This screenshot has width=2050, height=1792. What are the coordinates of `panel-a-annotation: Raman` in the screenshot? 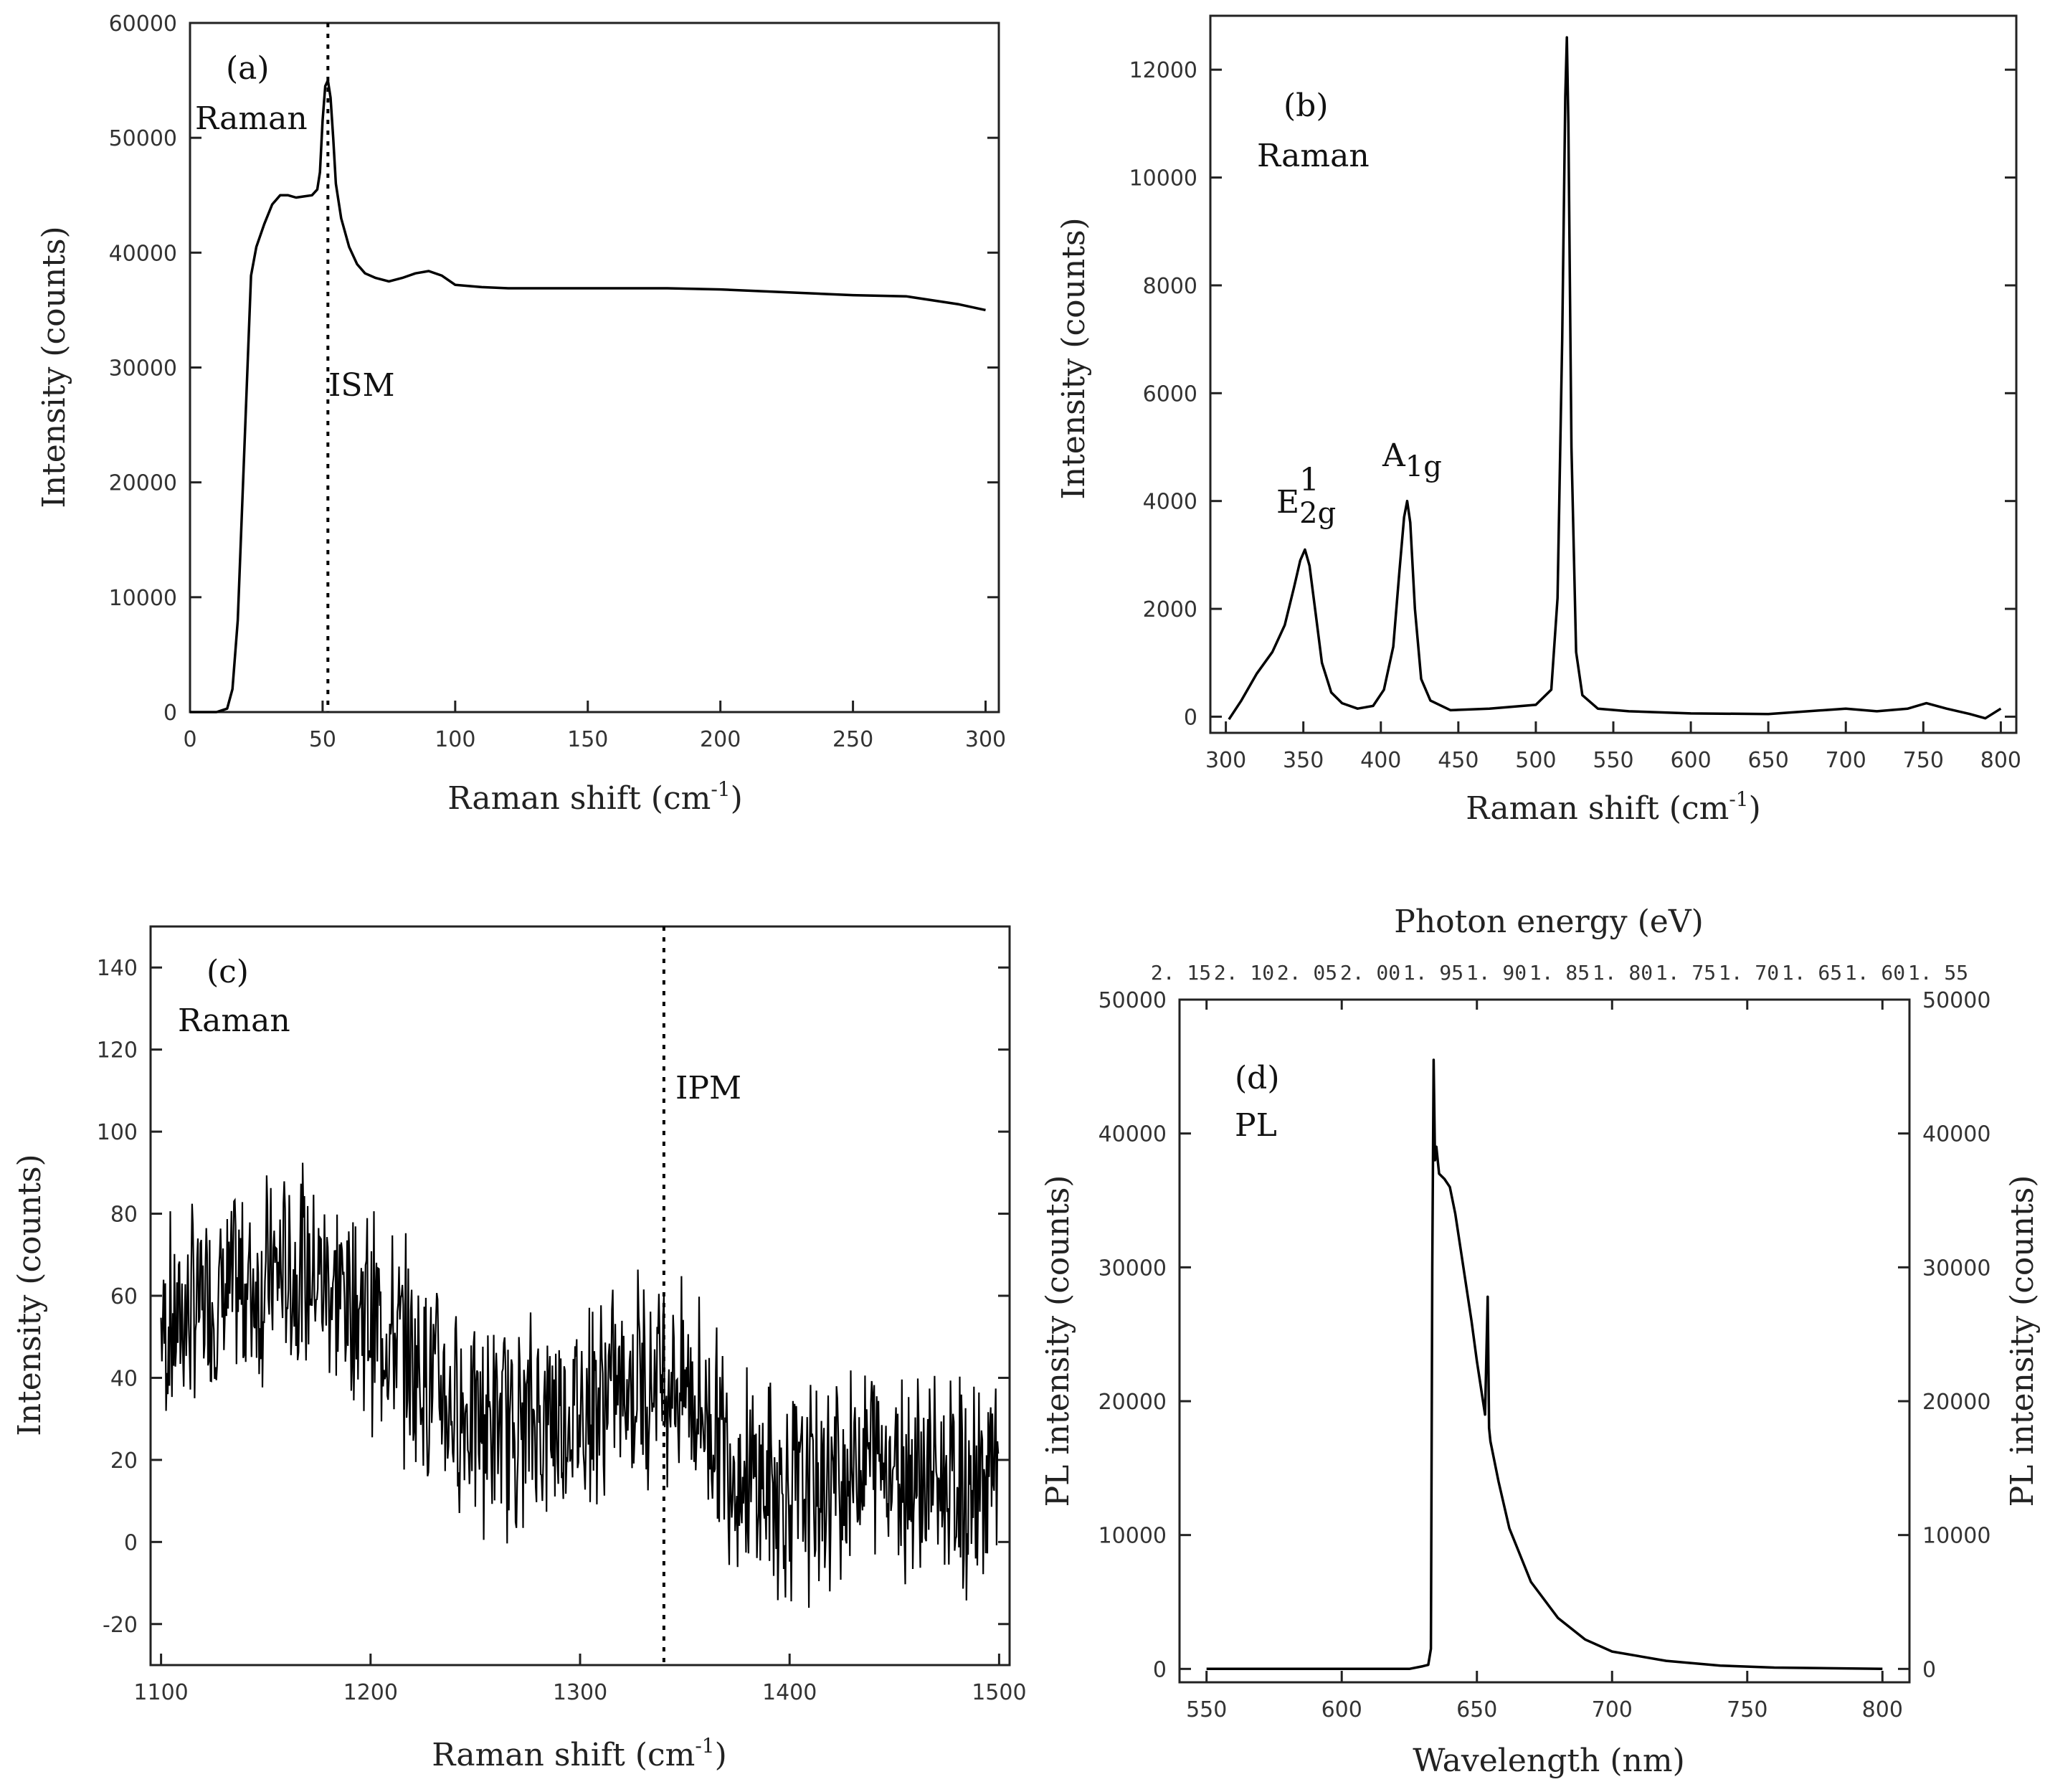 It's located at (251, 118).